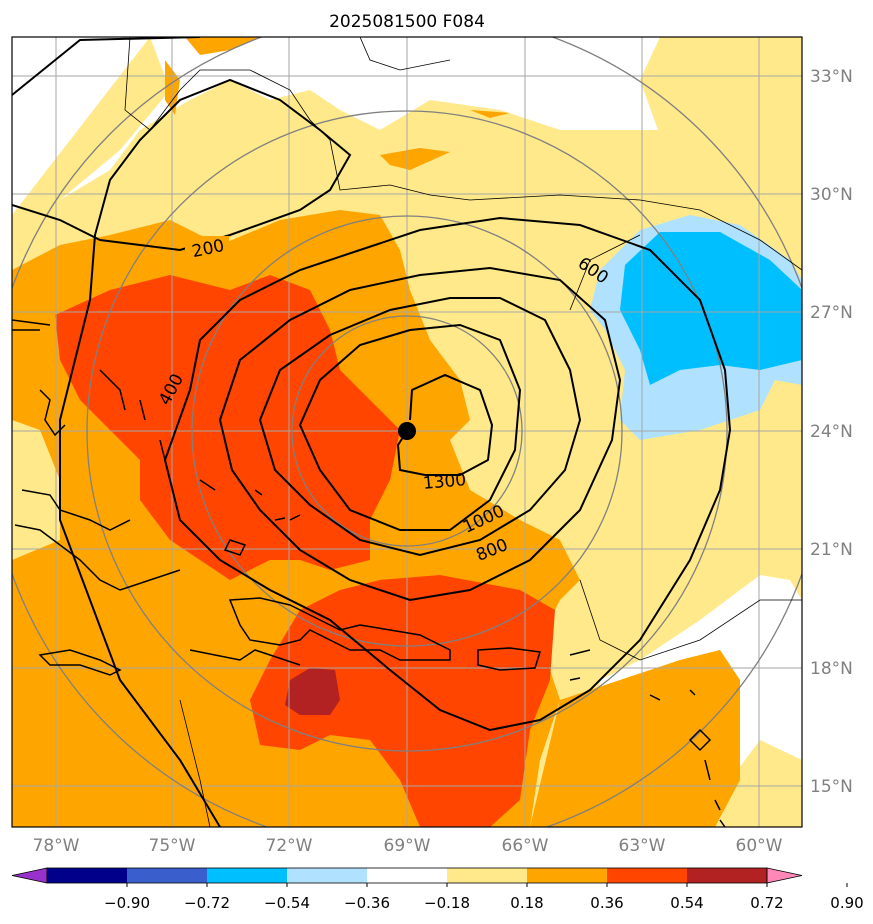 This screenshot has height=924, width=873. I want to click on shade-neg0.54-neg0.36, so click(711, 308).